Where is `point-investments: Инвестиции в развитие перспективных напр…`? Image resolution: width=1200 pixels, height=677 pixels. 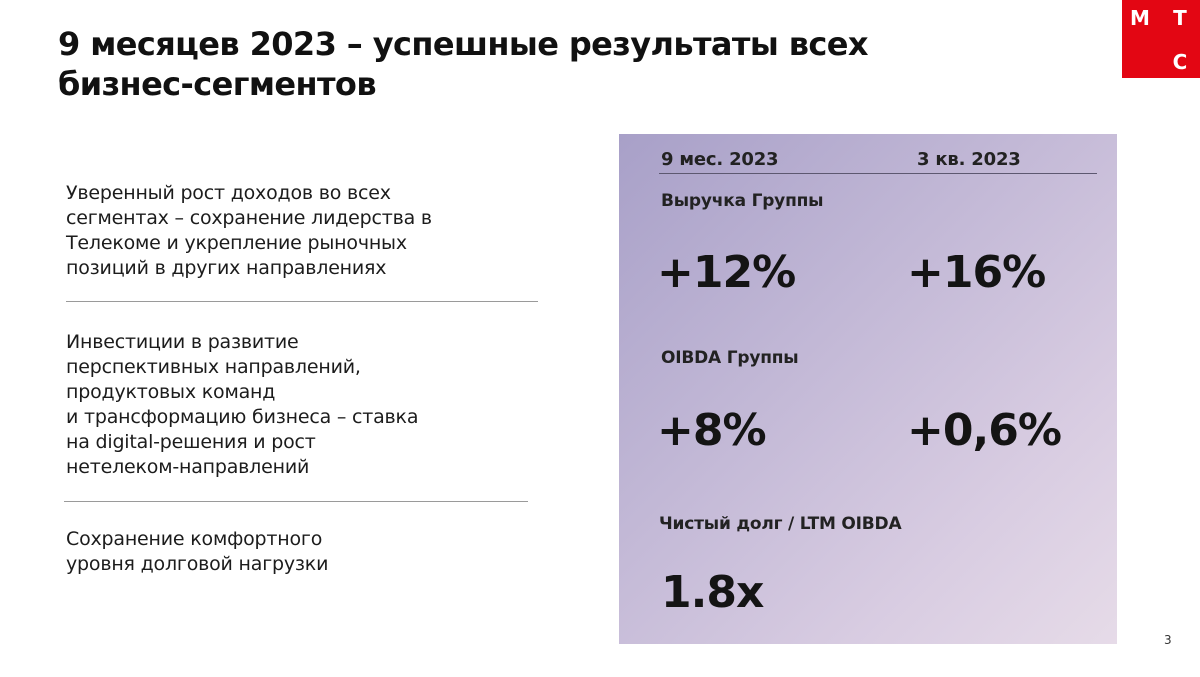
point-investments: Инвестиции в развитие перспективных напр… is located at coordinates (242, 404).